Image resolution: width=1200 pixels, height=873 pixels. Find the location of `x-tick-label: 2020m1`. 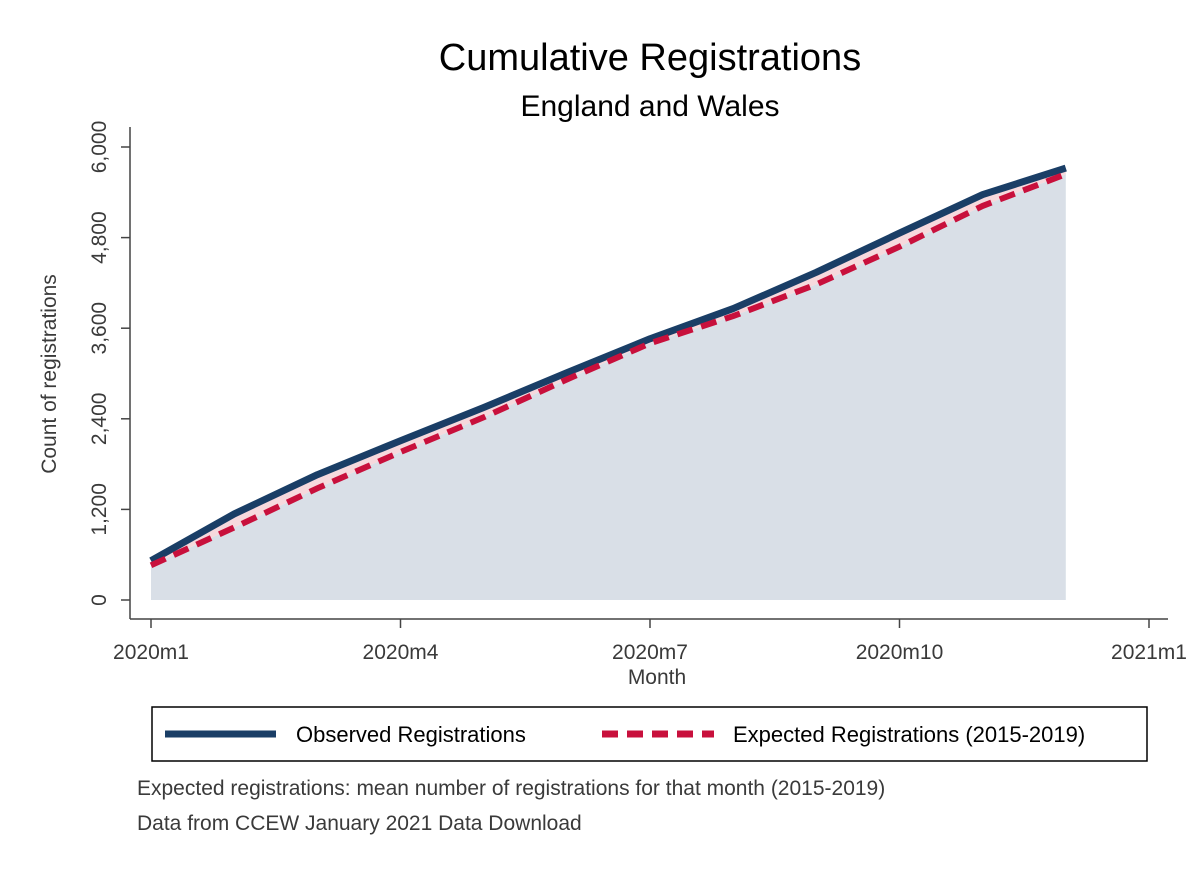

x-tick-label: 2020m1 is located at coordinates (151, 652).